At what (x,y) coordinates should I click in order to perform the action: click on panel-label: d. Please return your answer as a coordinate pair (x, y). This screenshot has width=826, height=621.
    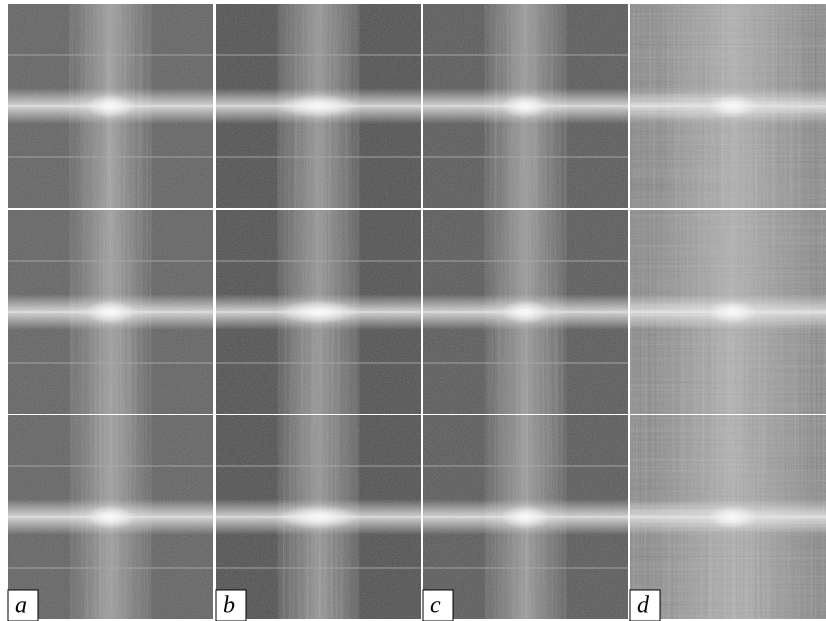
    Looking at the image, I should click on (643, 606).